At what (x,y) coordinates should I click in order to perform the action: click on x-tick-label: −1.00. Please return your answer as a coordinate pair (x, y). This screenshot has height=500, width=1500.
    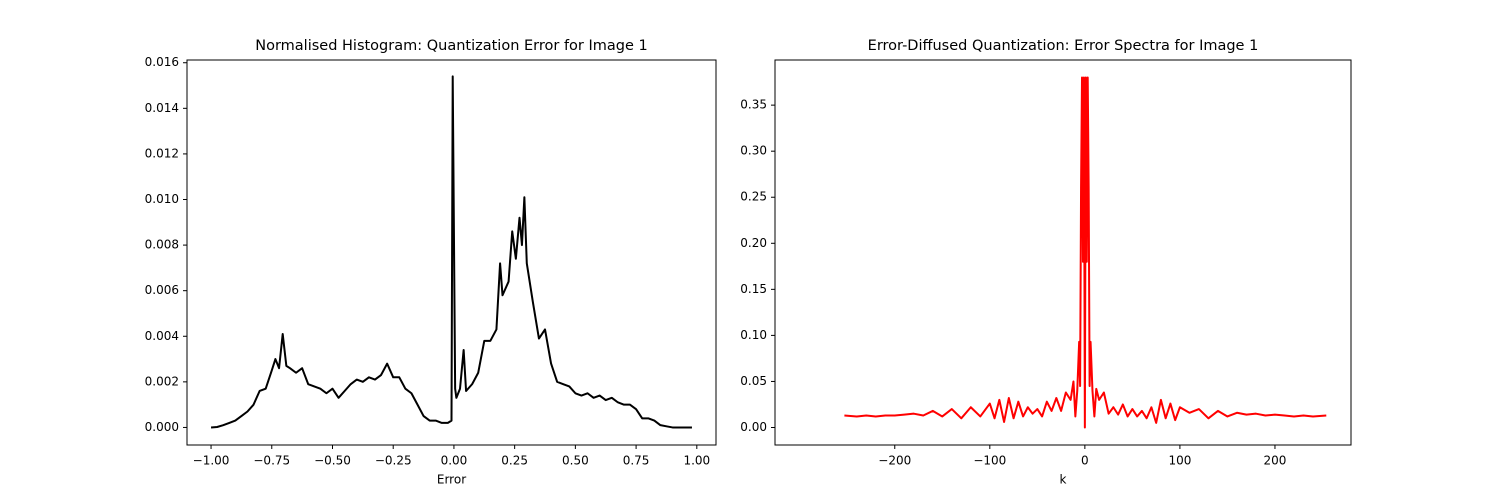
    Looking at the image, I should click on (211, 461).